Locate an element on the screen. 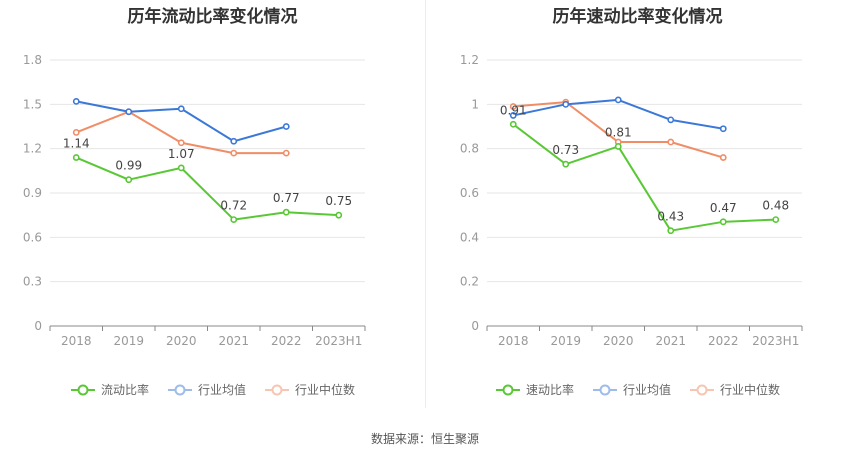 This screenshot has width=850, height=459. chart-title: 历年流动比率变化情况 is located at coordinates (212, 17).